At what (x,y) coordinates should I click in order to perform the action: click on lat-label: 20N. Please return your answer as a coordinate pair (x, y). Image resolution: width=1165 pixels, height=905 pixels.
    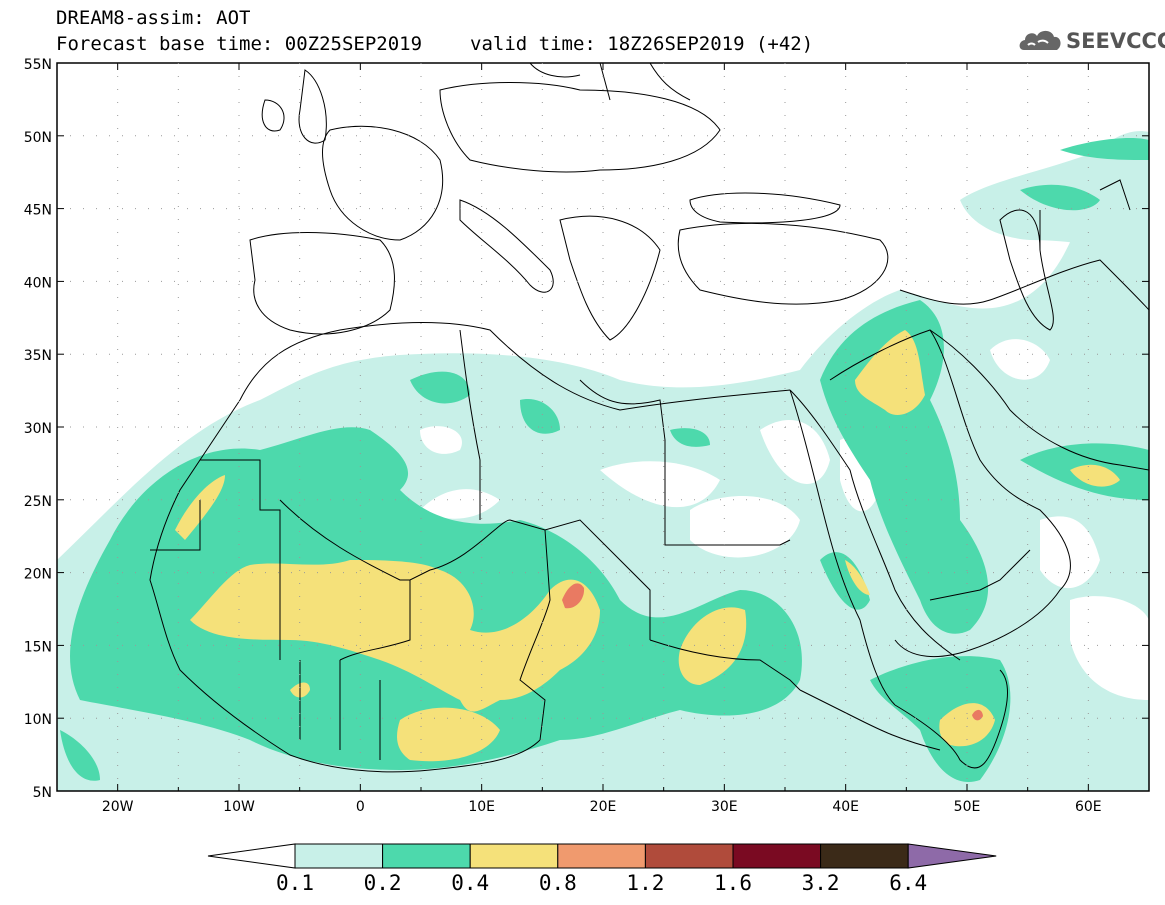
    Looking at the image, I should click on (38, 575).